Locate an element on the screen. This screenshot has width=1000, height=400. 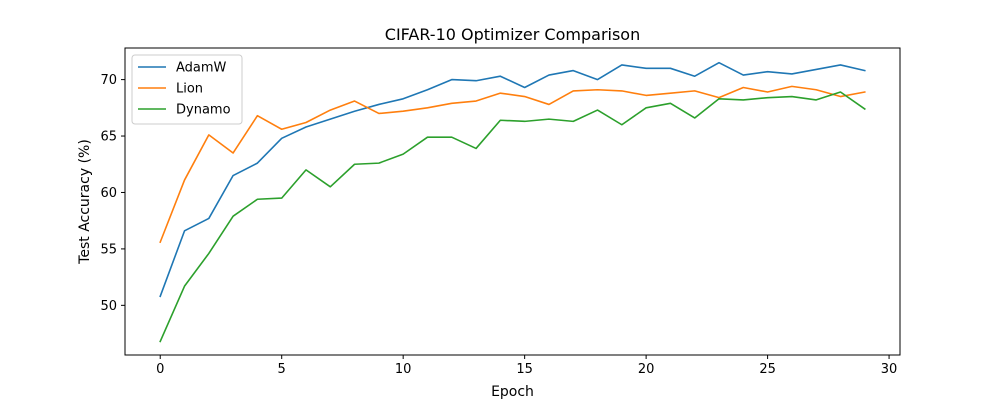
x-tick-label: 10 is located at coordinates (403, 369).